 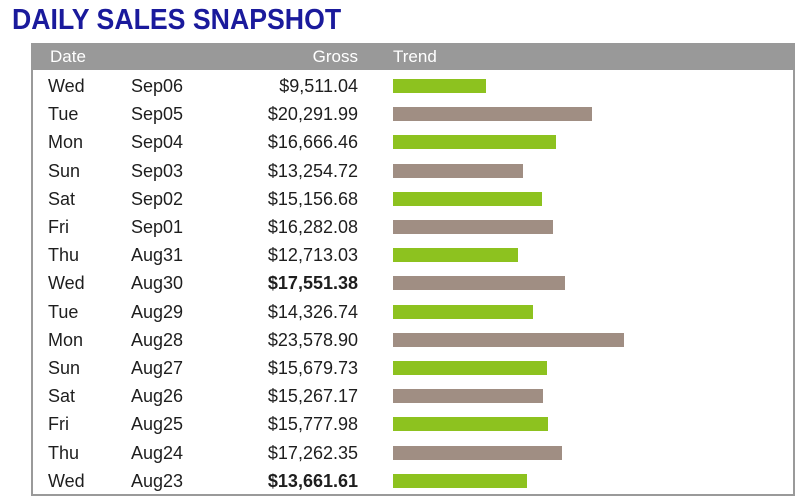 I want to click on header-gross: Gross, so click(x=335, y=56).